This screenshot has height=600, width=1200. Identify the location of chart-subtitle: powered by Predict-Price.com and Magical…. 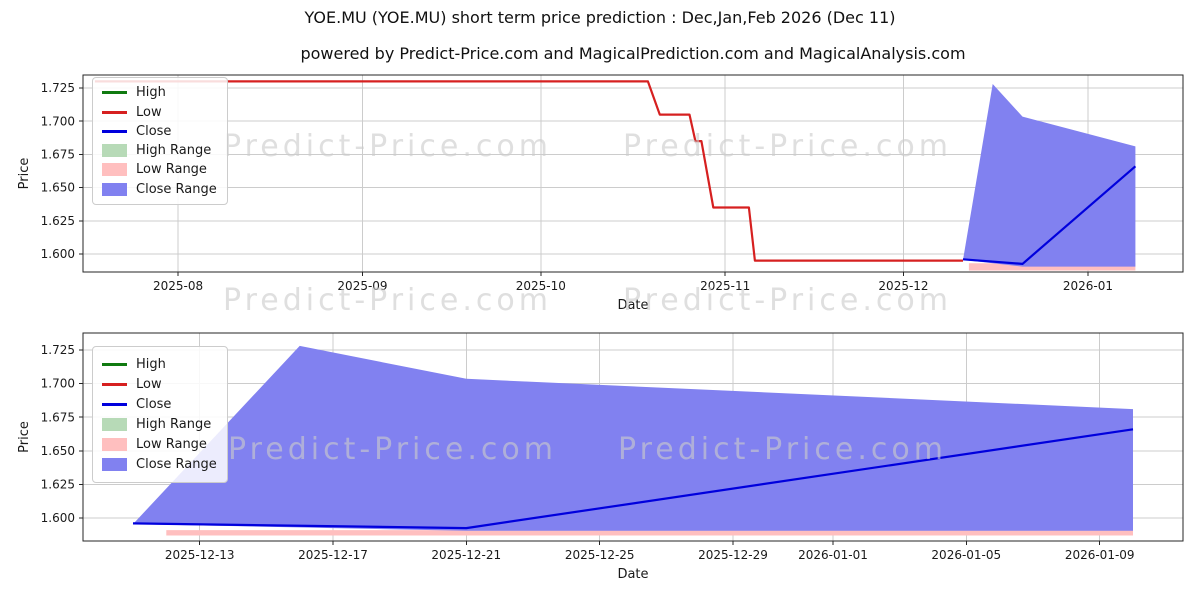
(633, 53).